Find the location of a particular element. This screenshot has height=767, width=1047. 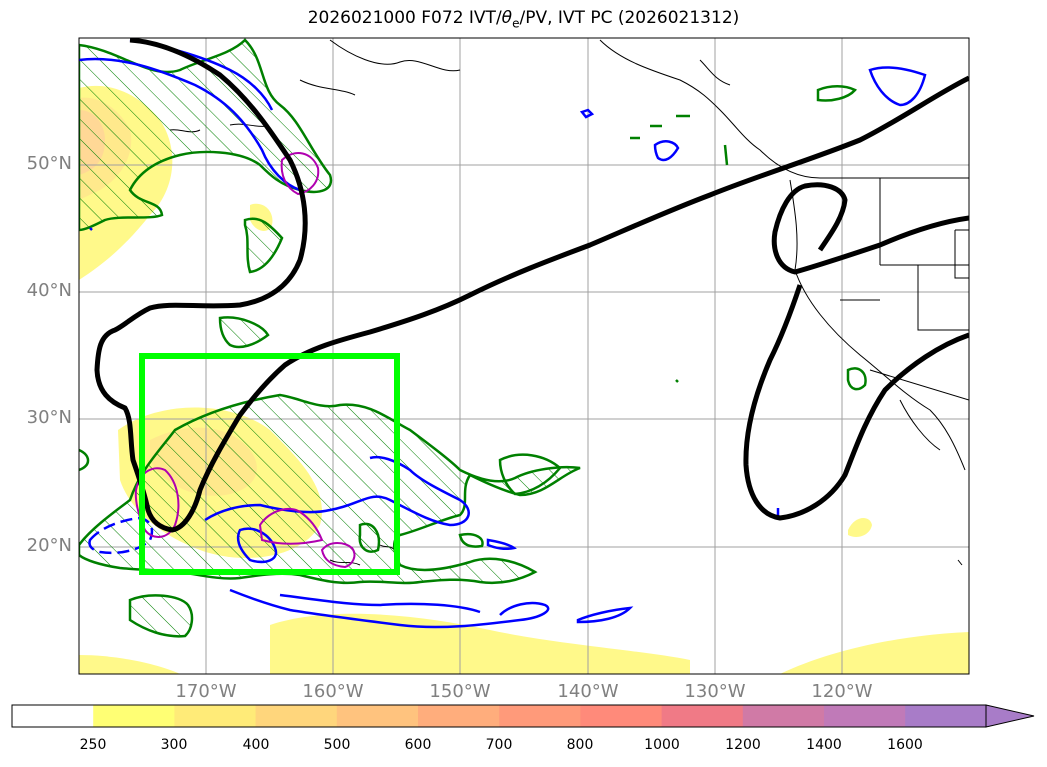

lon-label-130w: 130°W is located at coordinates (715, 691).